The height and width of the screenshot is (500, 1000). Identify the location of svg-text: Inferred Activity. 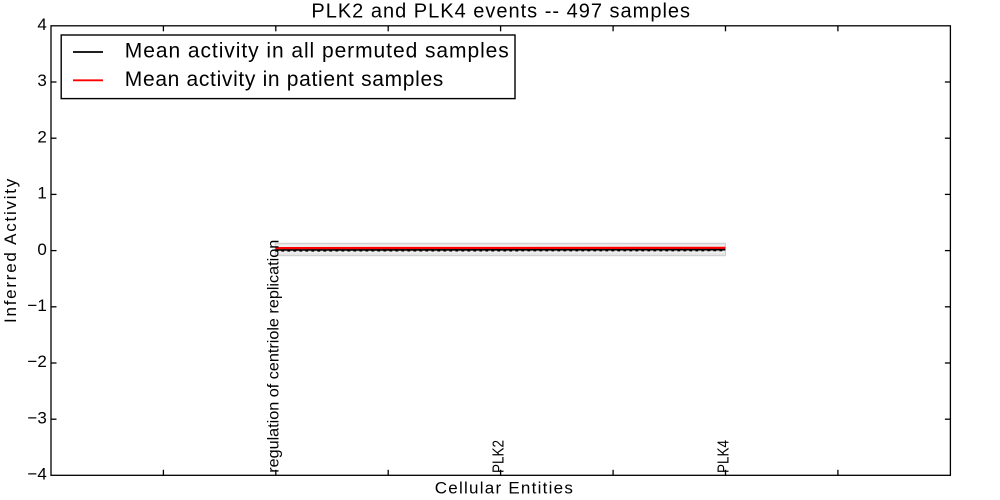
(10, 250).